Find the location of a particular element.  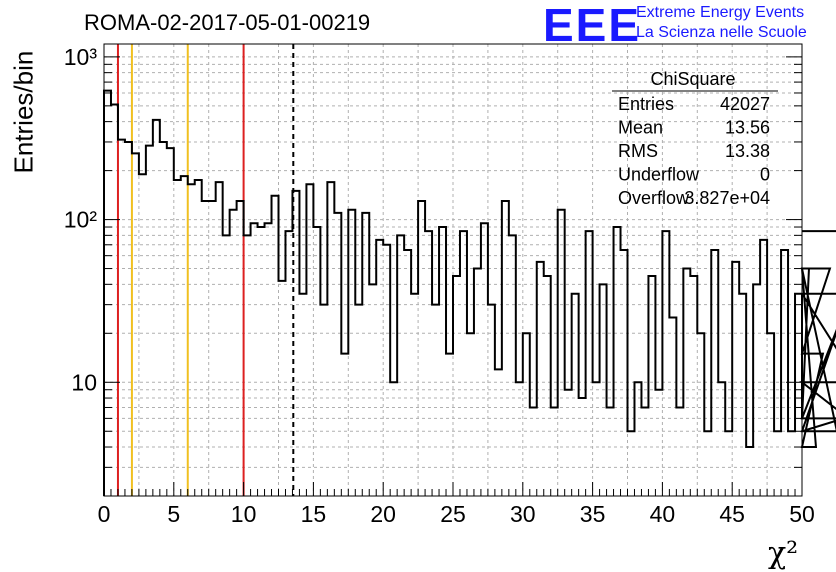

chart-title: ROMA-02-2017-05-01-00219 is located at coordinates (227, 22).